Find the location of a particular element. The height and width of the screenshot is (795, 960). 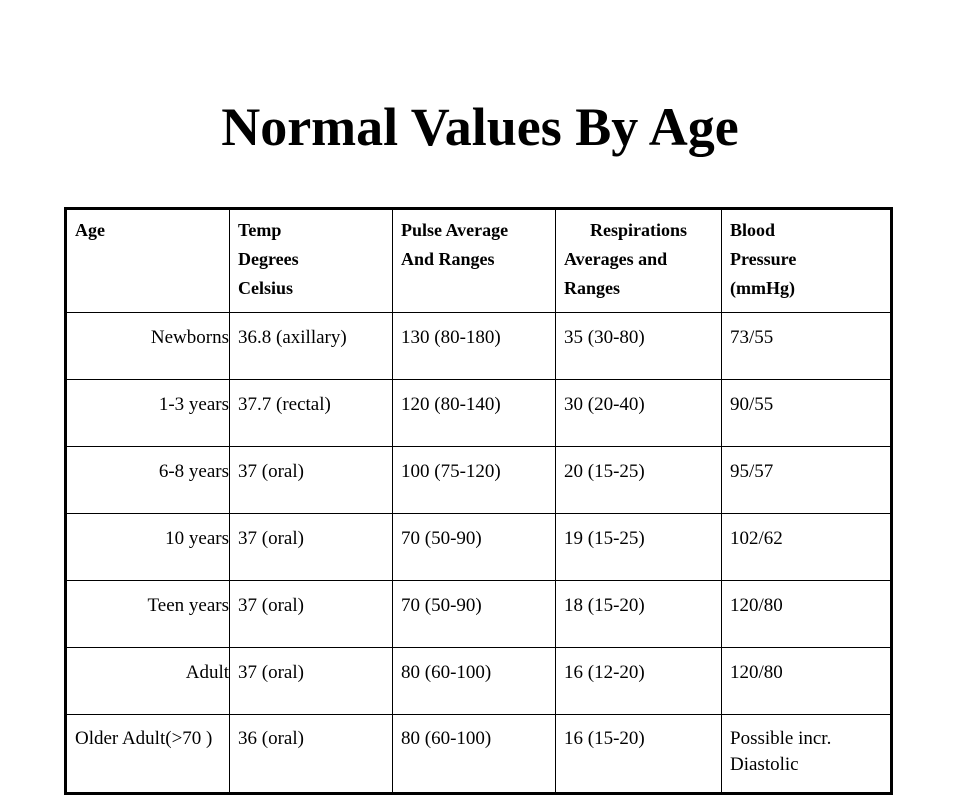

header-temp-line-1: Temp is located at coordinates (260, 230).